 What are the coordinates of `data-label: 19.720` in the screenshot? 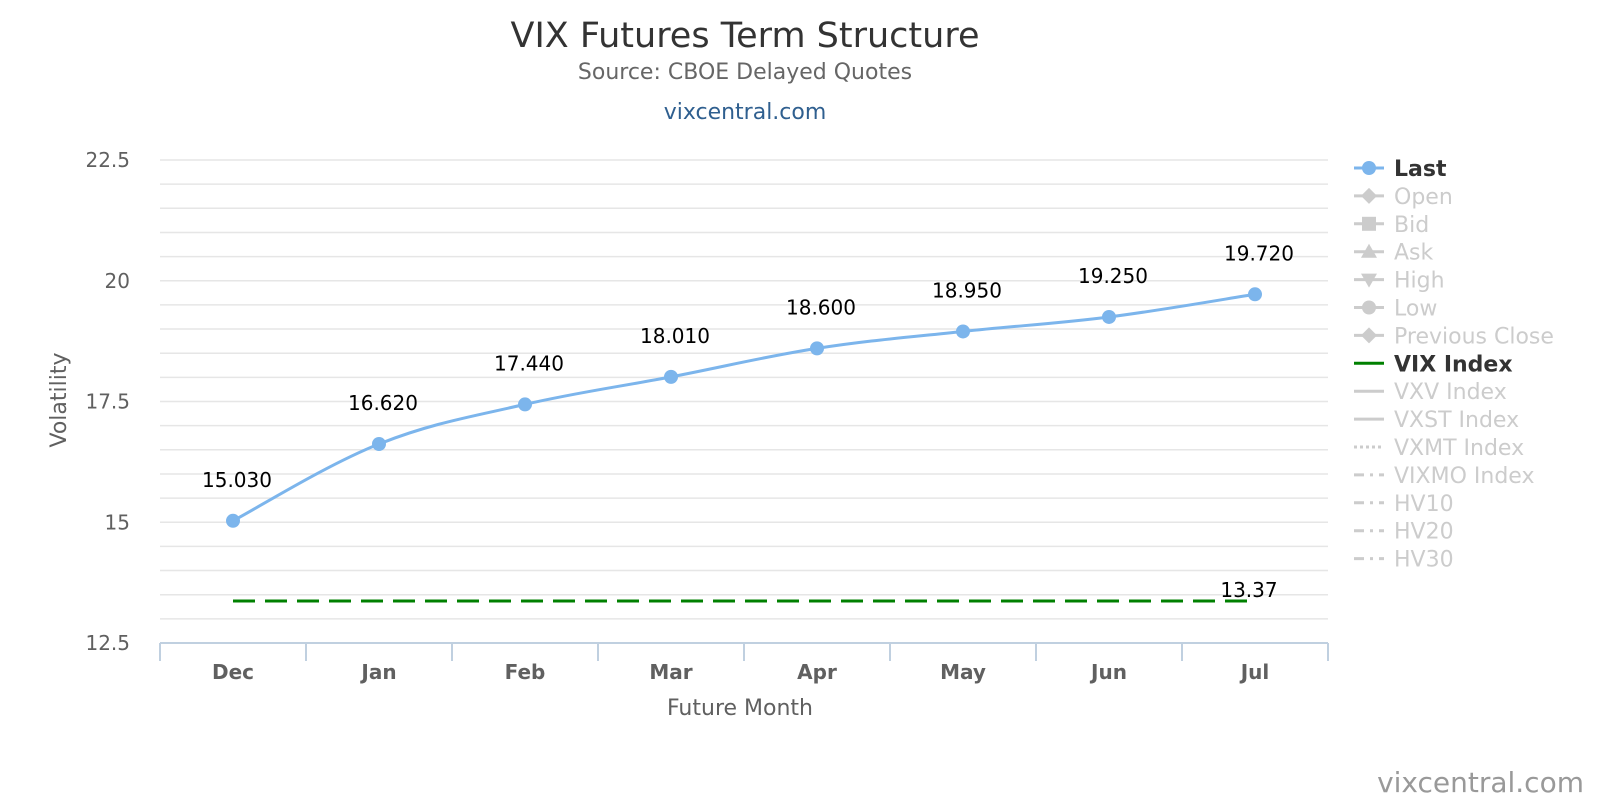 It's located at (1259, 253).